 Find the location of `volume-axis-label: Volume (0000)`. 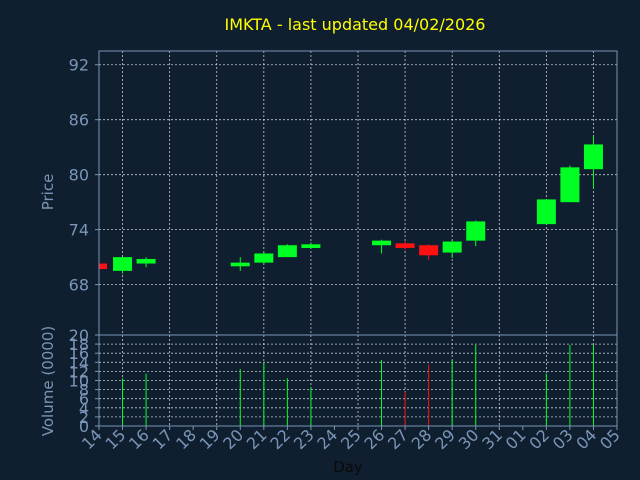

volume-axis-label: Volume (0000) is located at coordinates (48, 381).